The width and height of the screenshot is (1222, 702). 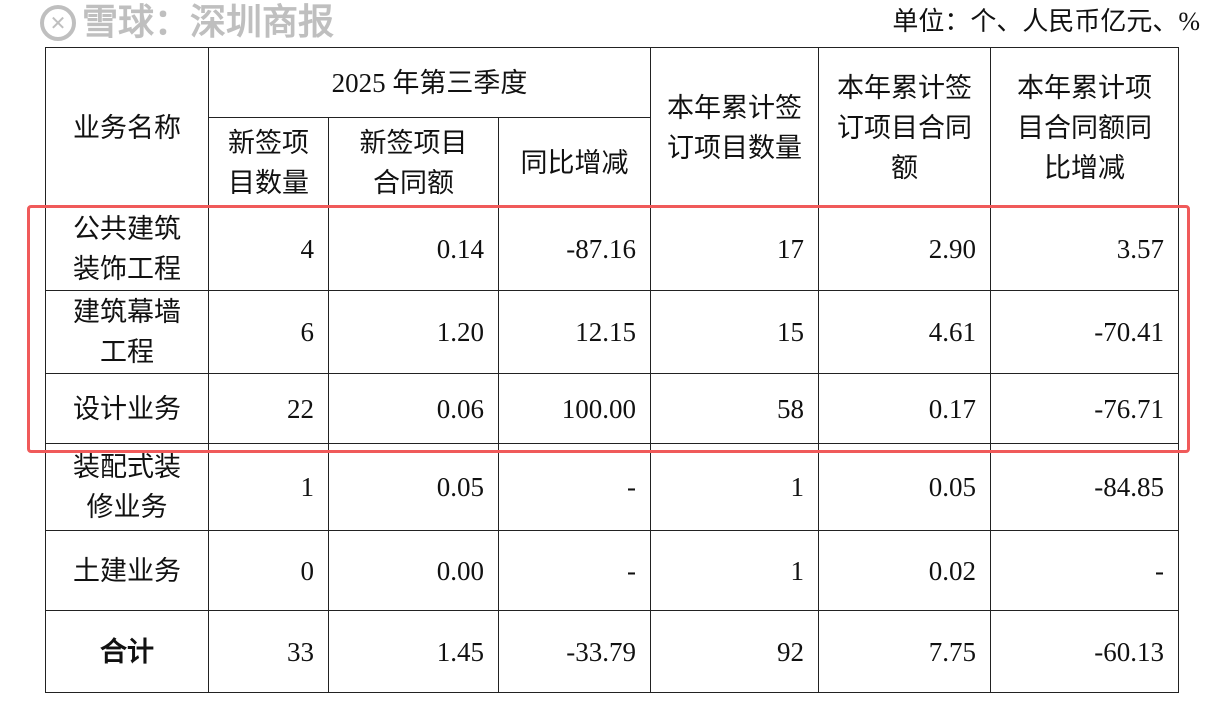 What do you see at coordinates (734, 651) in the screenshot?
I see `total-ytd-count: 92` at bounding box center [734, 651].